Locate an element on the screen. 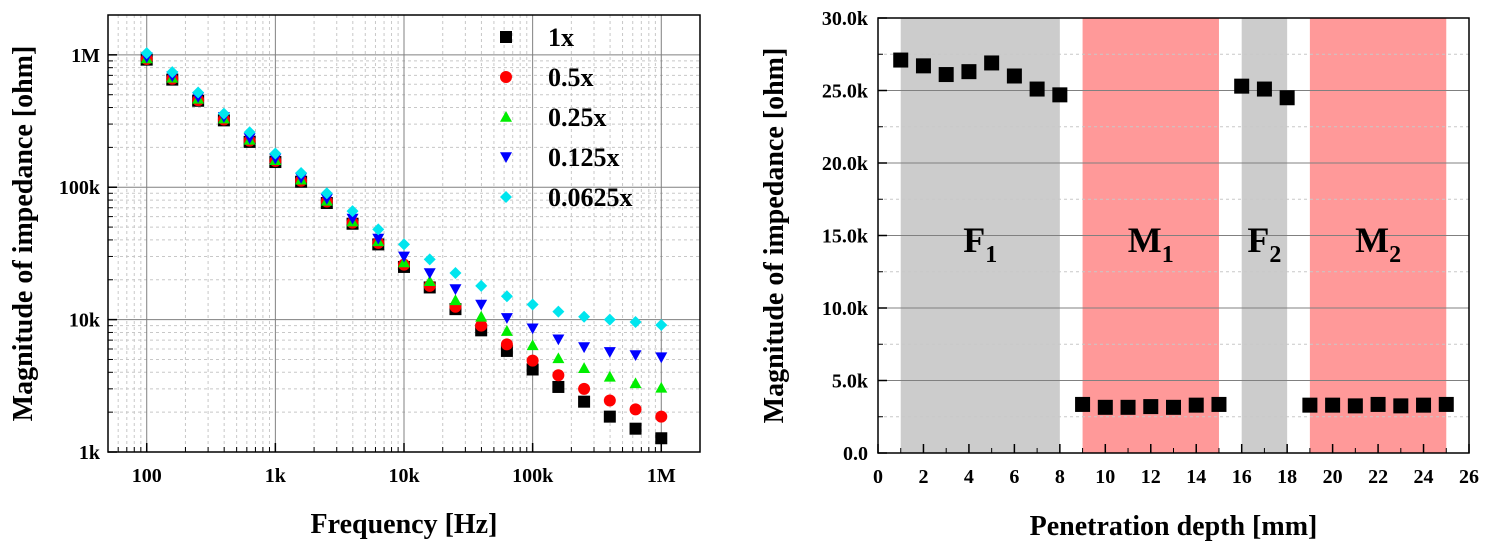 Image resolution: width=1487 pixels, height=546 pixels. chart2-x-tick-label: 8 is located at coordinates (1060, 477).